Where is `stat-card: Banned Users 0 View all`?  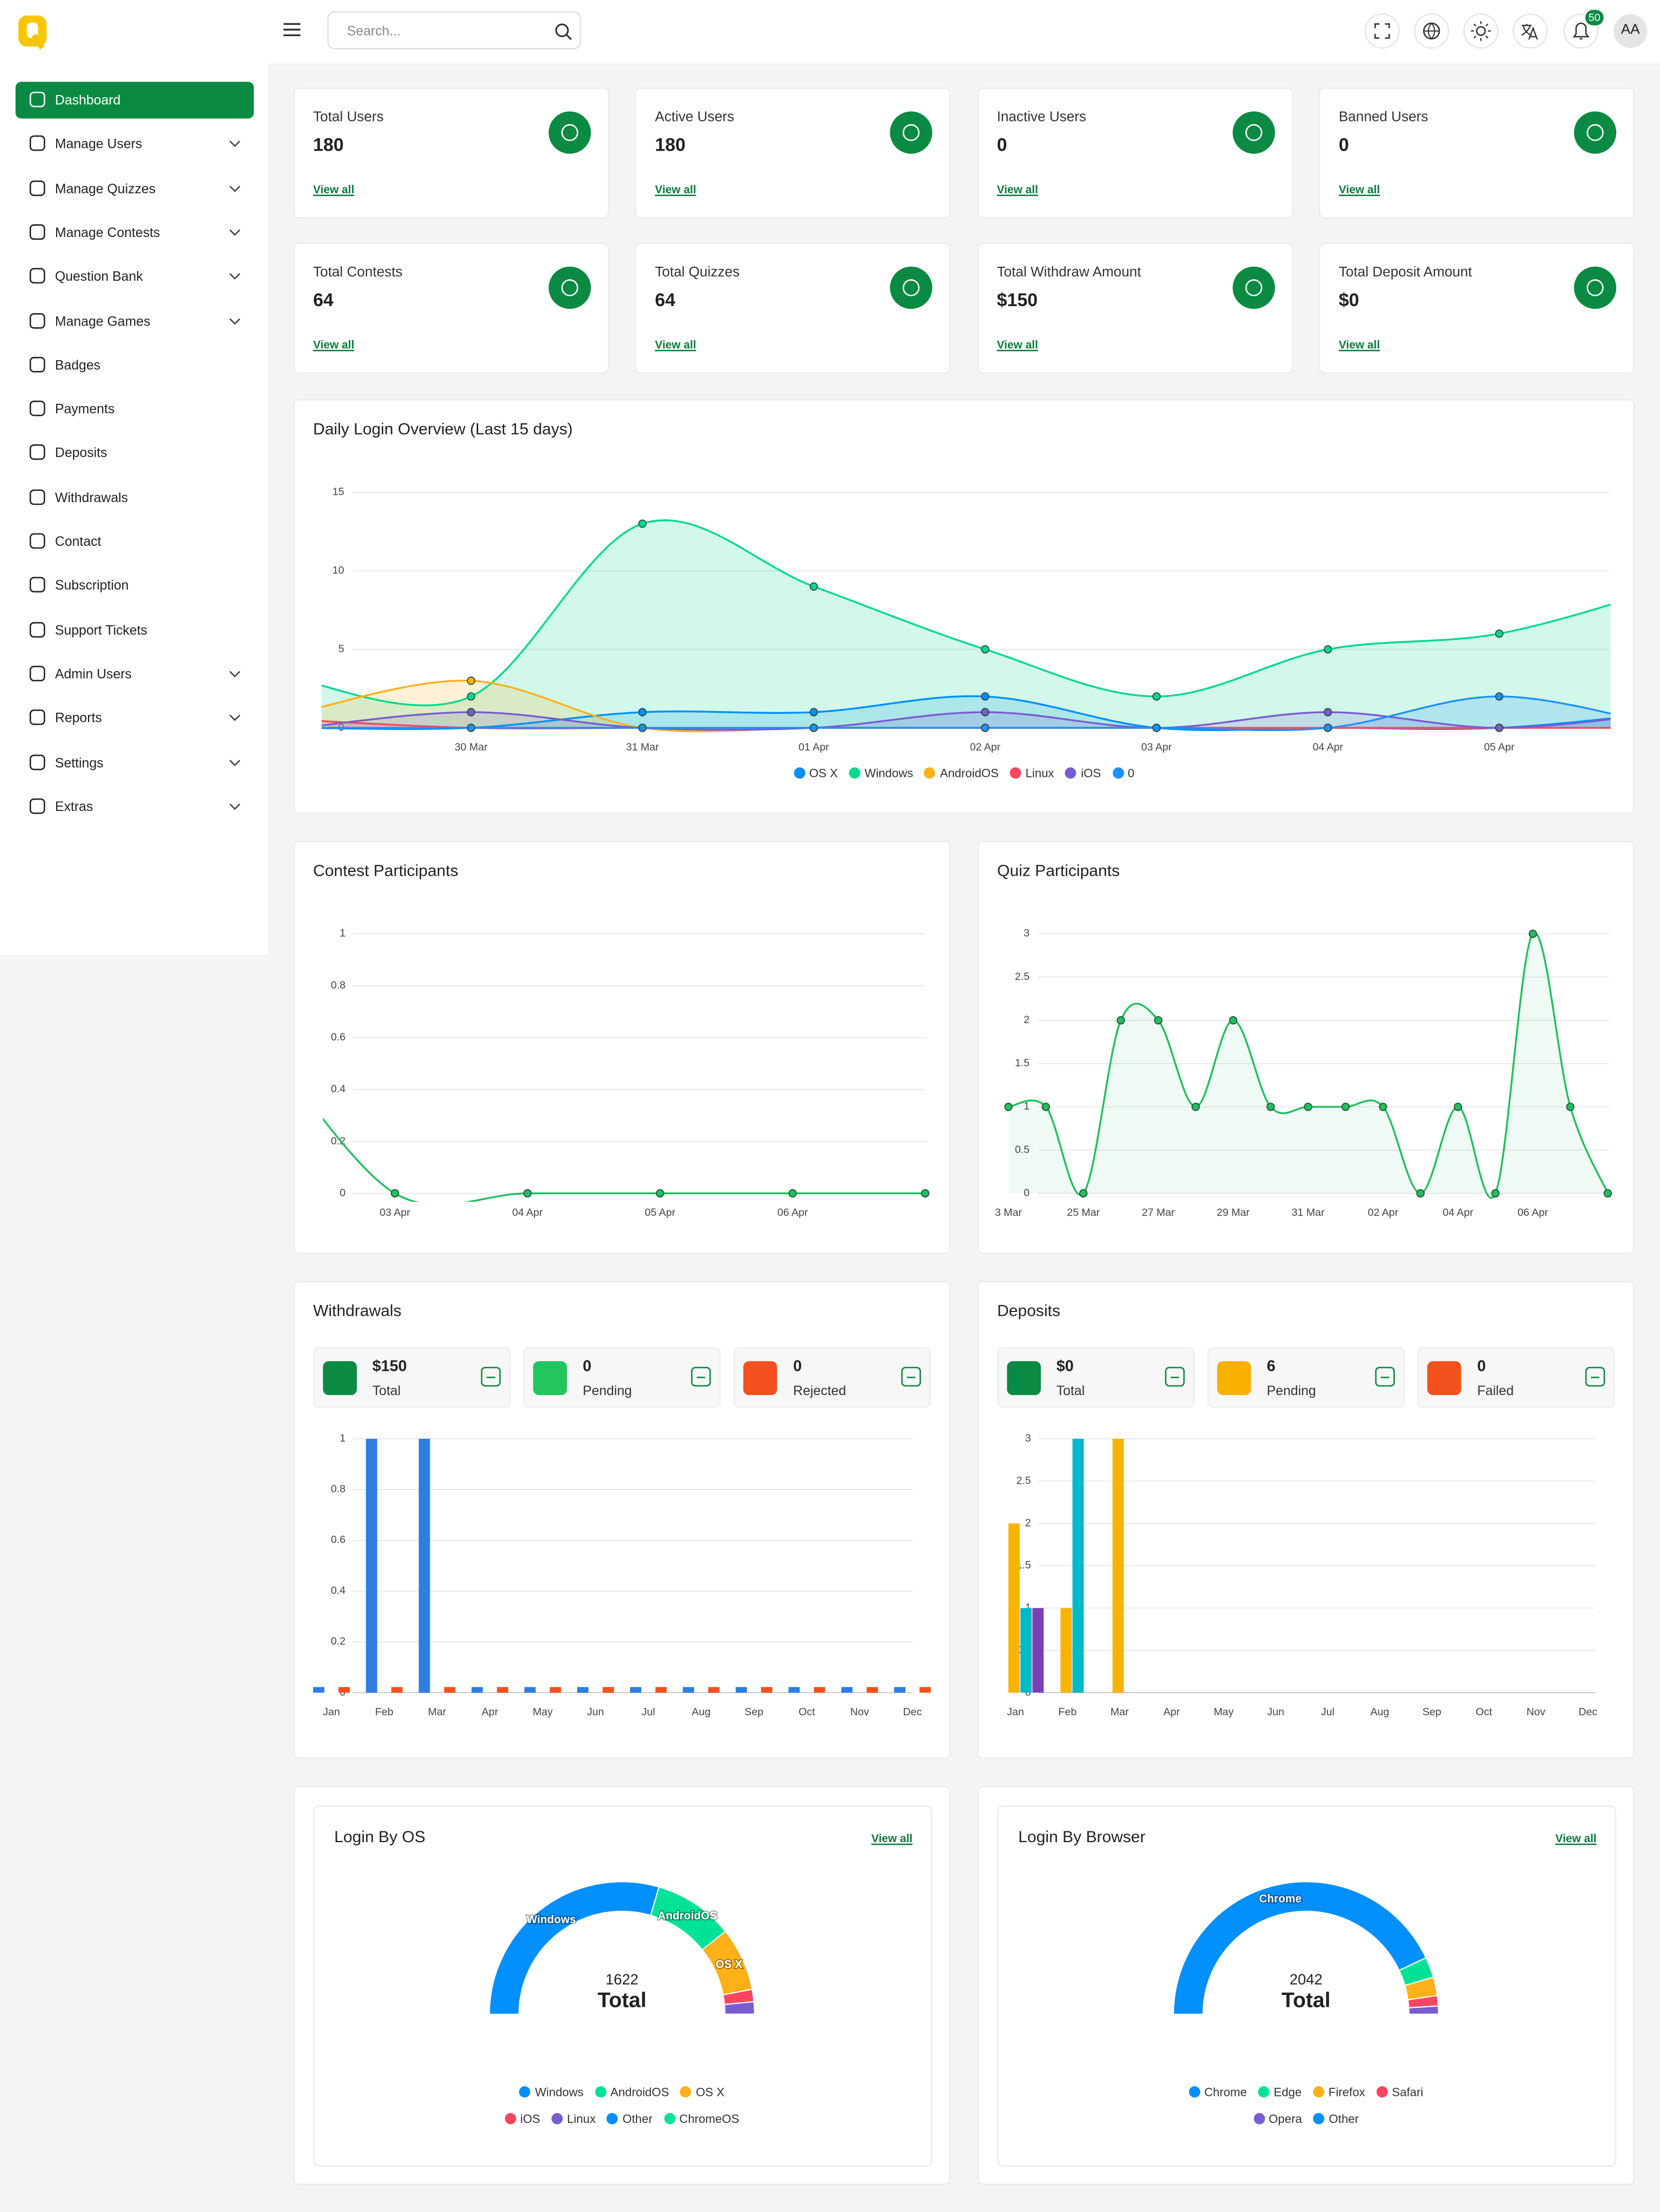
stat-card: Banned Users 0 View all is located at coordinates (1477, 153).